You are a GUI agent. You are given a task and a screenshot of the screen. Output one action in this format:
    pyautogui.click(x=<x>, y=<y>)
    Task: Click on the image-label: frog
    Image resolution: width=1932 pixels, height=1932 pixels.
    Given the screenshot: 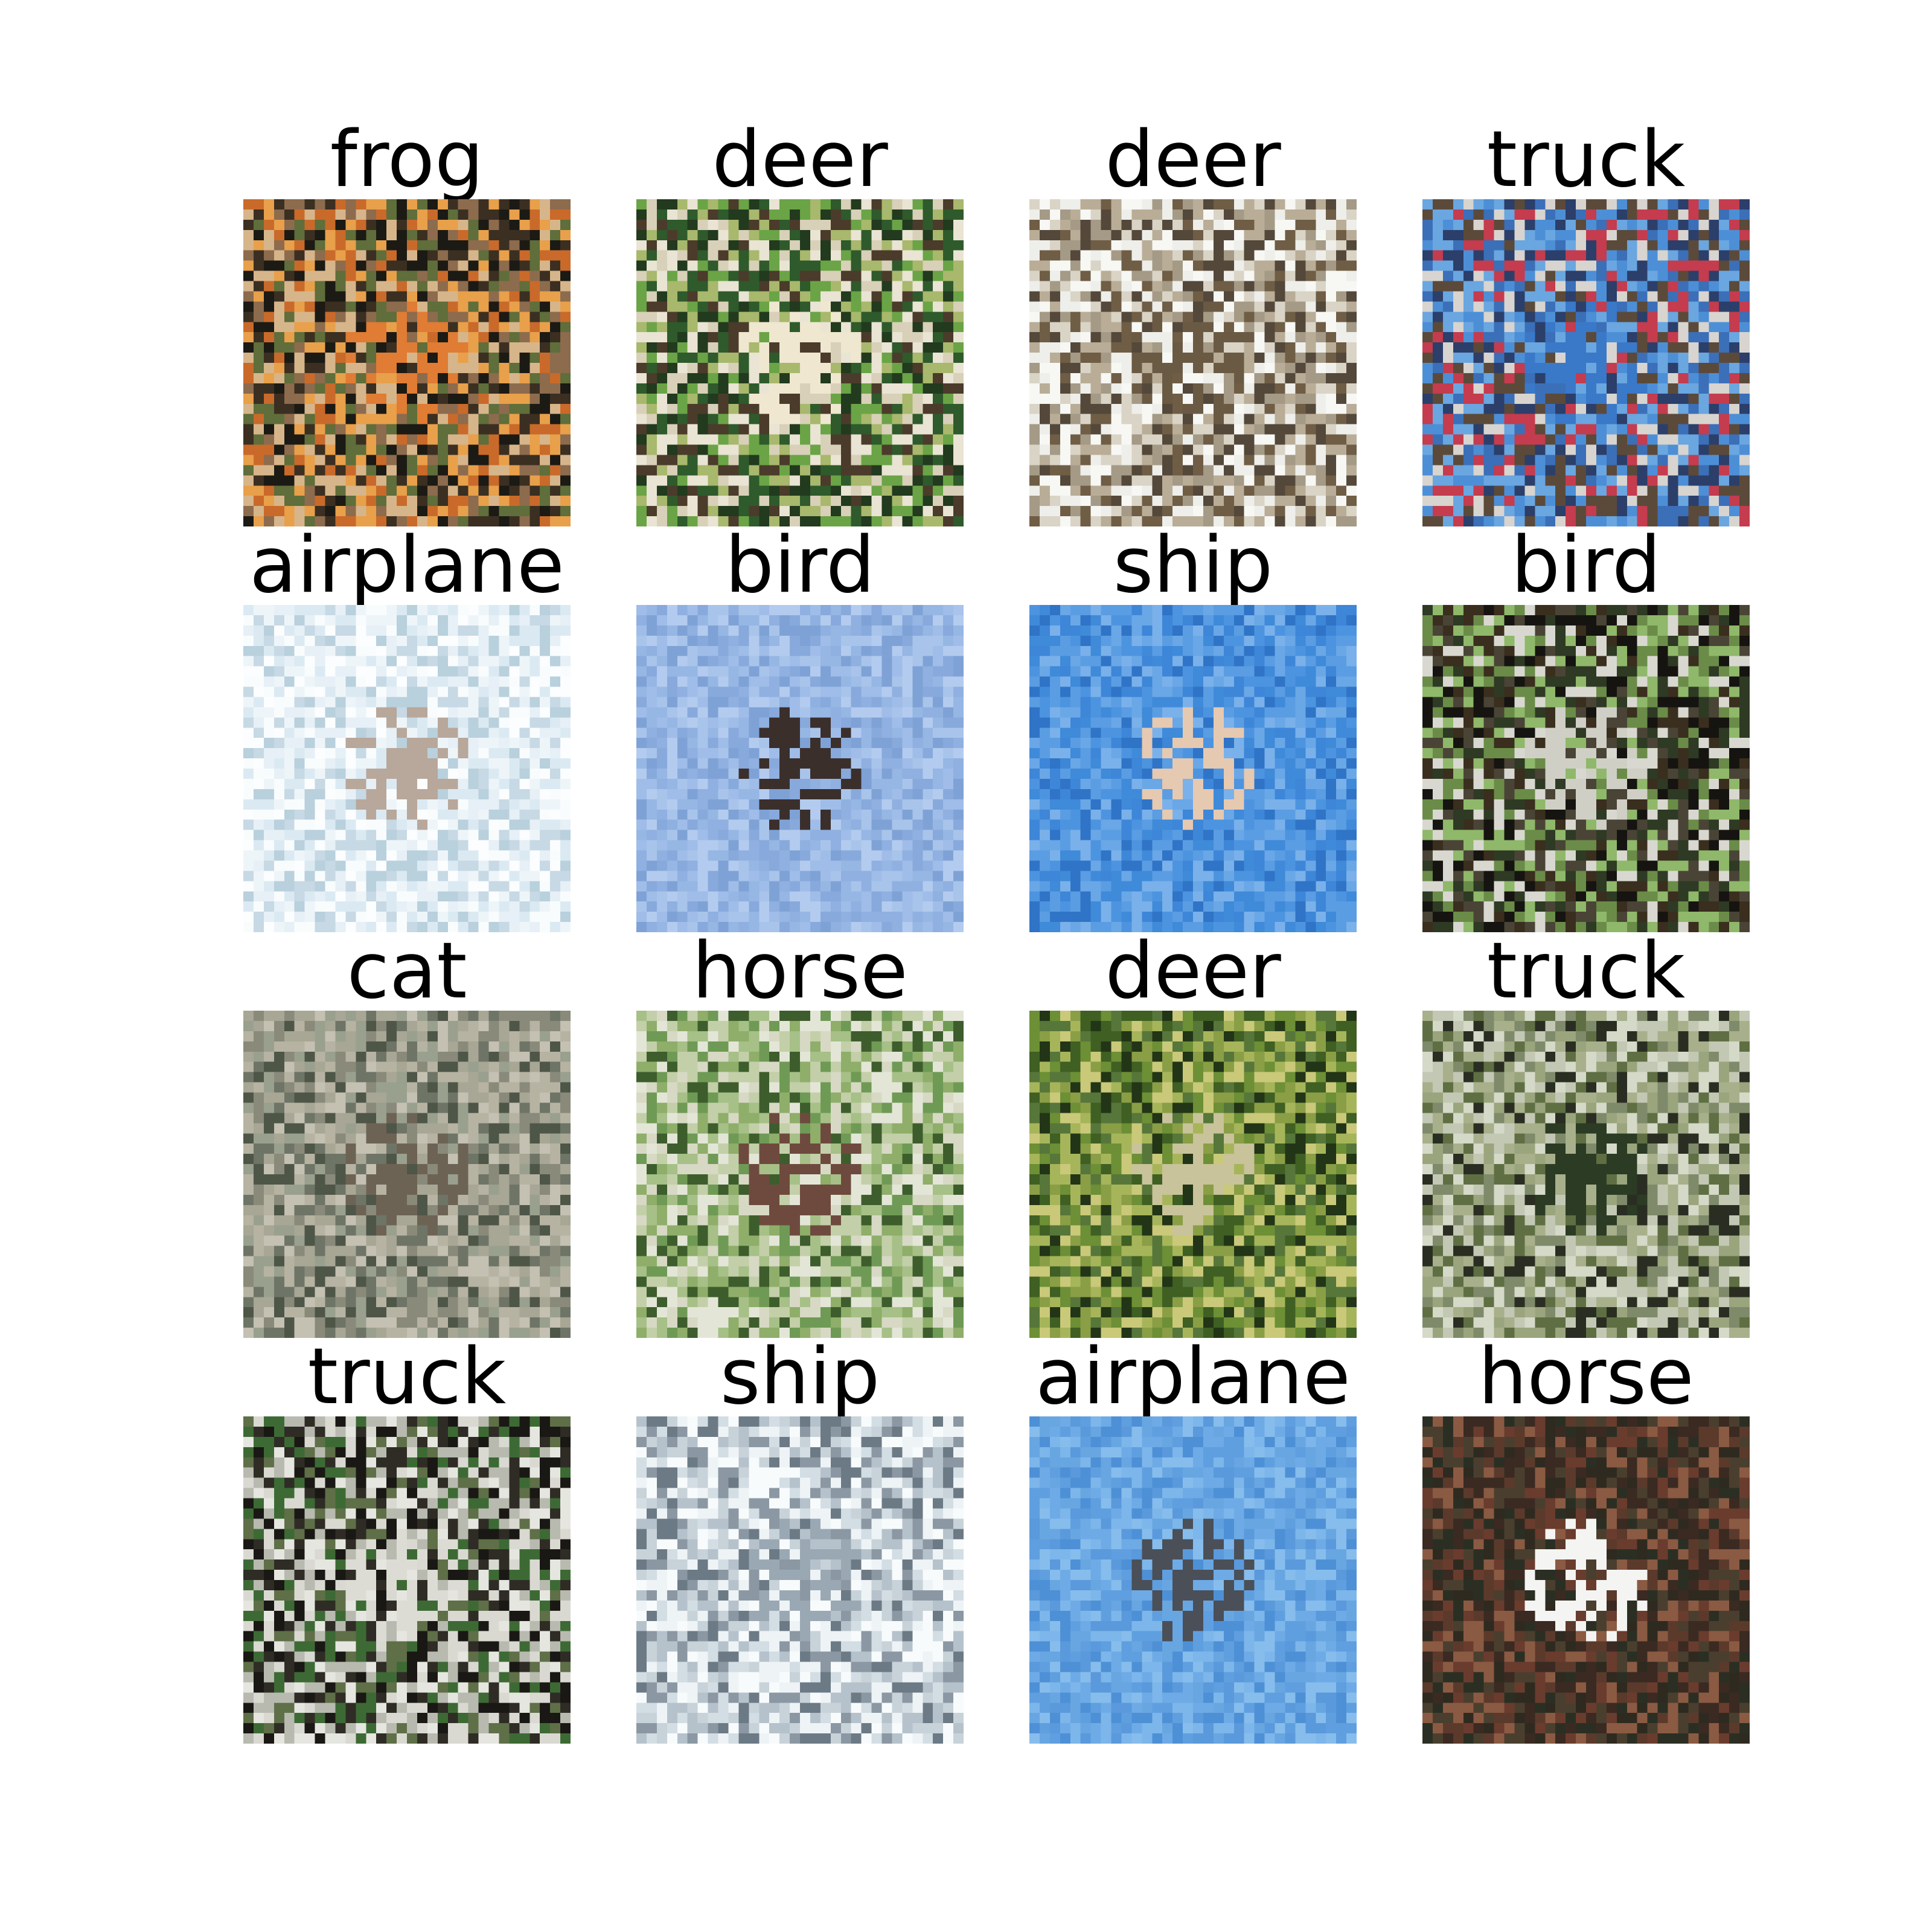 What is the action you would take?
    pyautogui.click(x=407, y=160)
    